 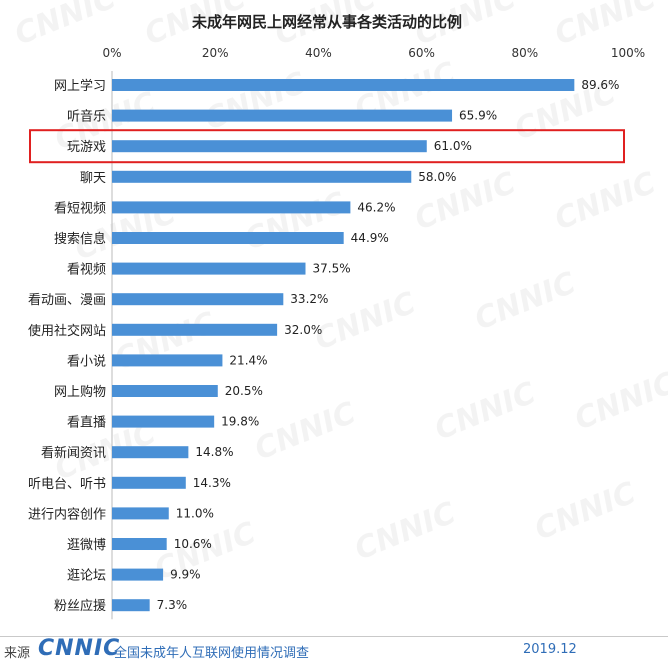 I want to click on value-label: 58.0%, so click(x=437, y=177).